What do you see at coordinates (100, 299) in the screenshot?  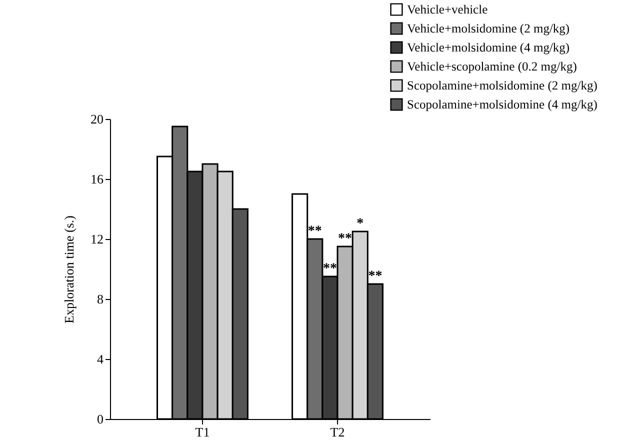 I see `y-tick-label: 8` at bounding box center [100, 299].